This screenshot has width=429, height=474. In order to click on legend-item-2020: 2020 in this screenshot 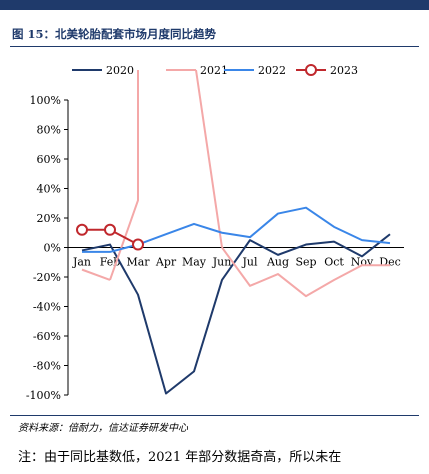, I will do `click(103, 70)`.